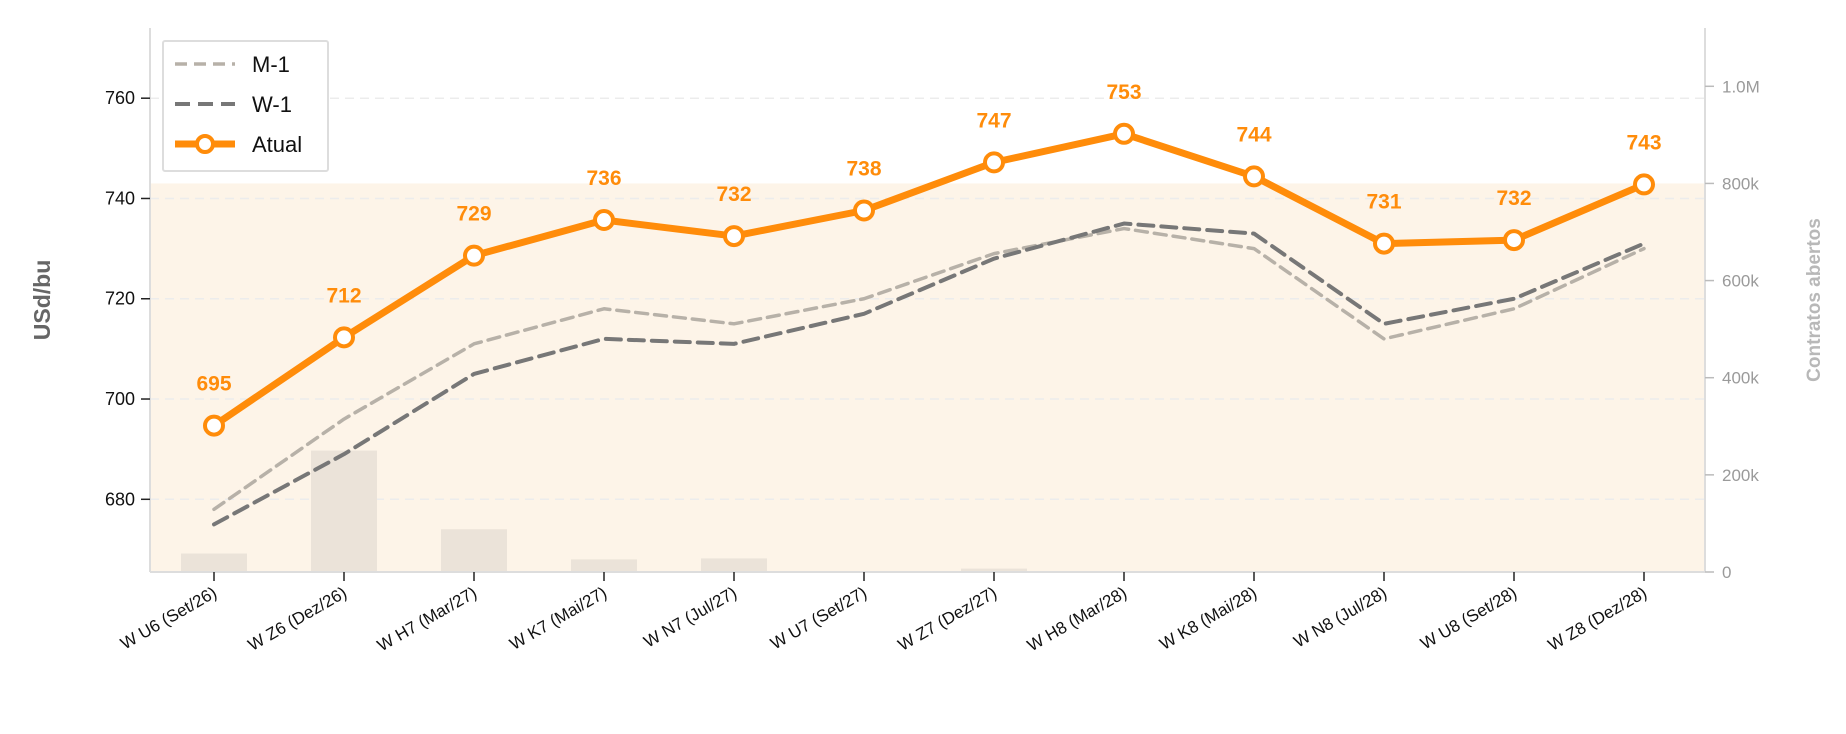 This screenshot has width=1846, height=734. What do you see at coordinates (863, 169) in the screenshot?
I see `data-label: 738` at bounding box center [863, 169].